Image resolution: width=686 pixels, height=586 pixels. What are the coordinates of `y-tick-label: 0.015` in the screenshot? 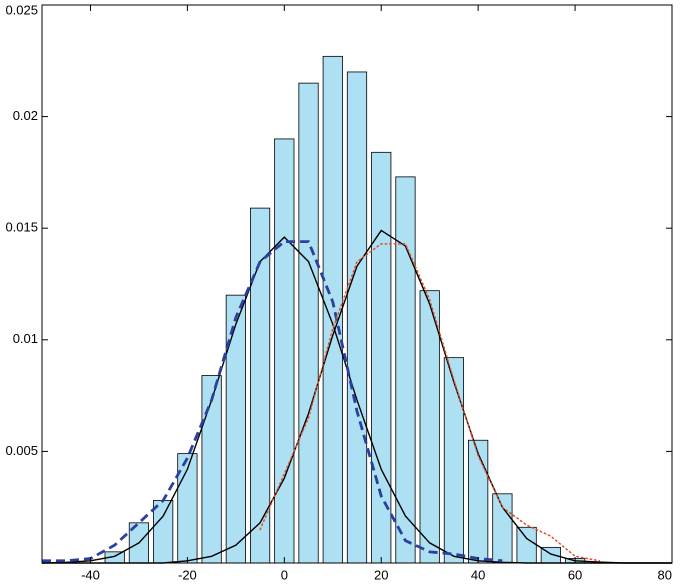 It's located at (21, 227).